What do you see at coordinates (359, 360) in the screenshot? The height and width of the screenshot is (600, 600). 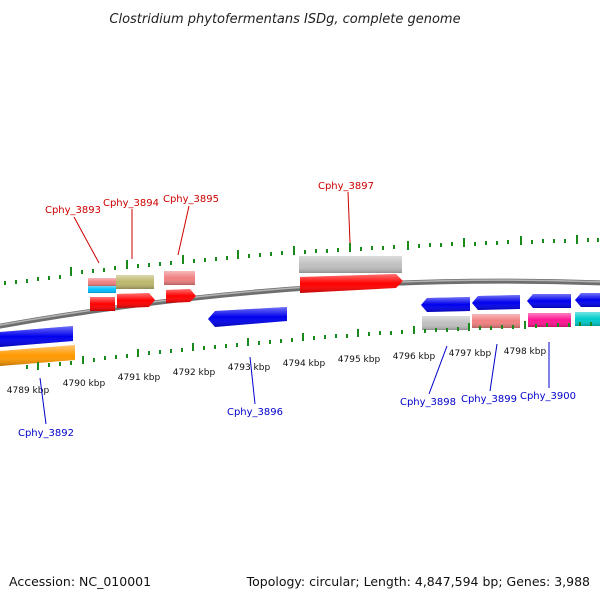 I see `scale-label: 4795 kbp` at bounding box center [359, 360].